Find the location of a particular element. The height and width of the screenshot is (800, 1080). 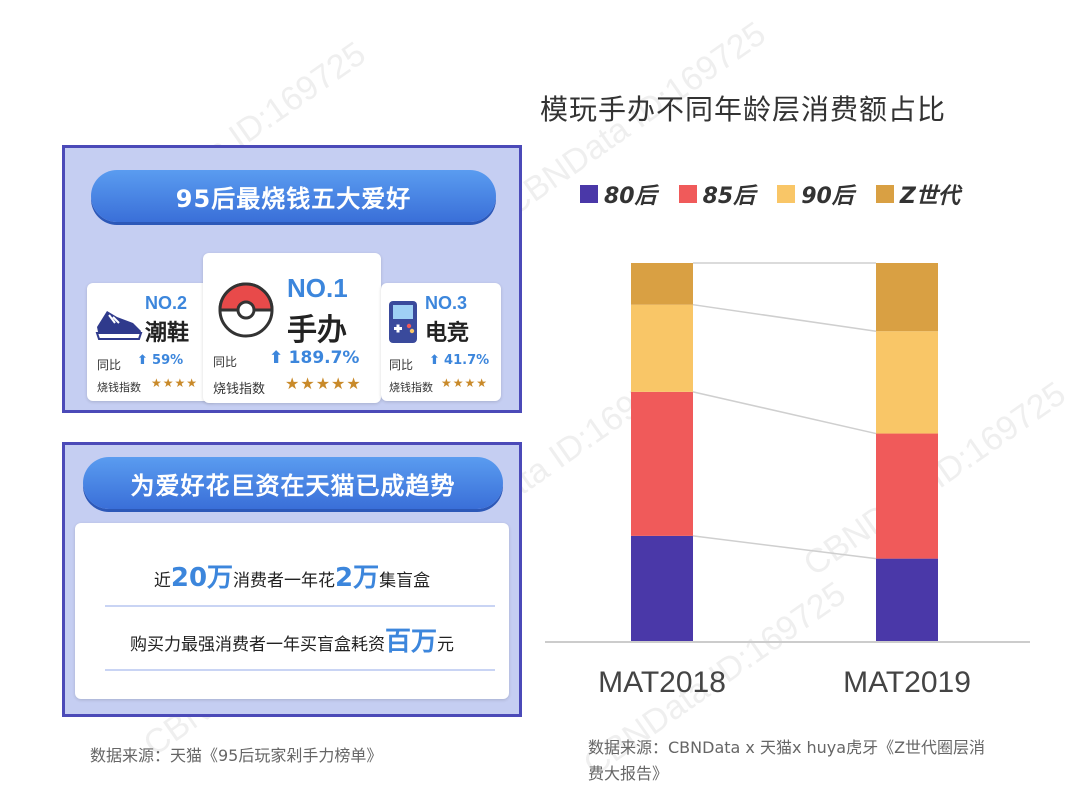

text: 集盲盒 is located at coordinates (405, 581).